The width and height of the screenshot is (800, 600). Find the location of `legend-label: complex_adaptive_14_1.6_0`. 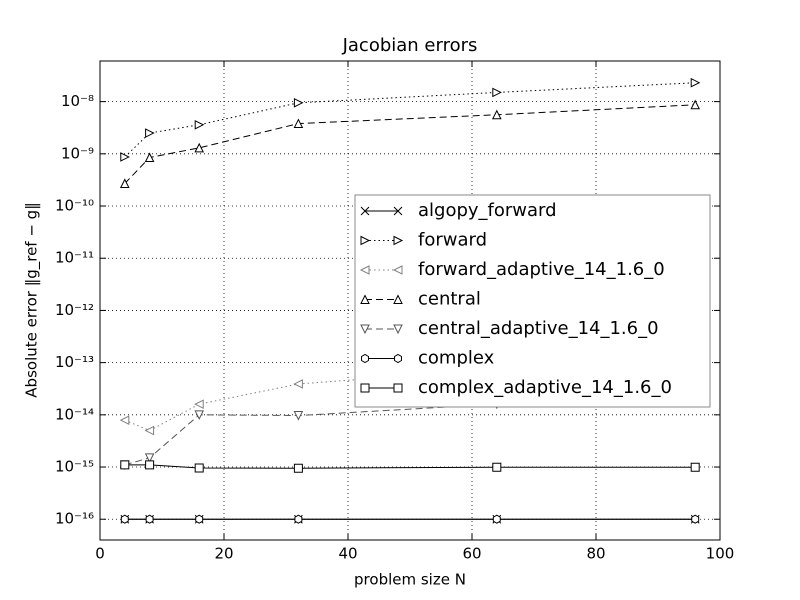

legend-label: complex_adaptive_14_1.6_0 is located at coordinates (545, 387).